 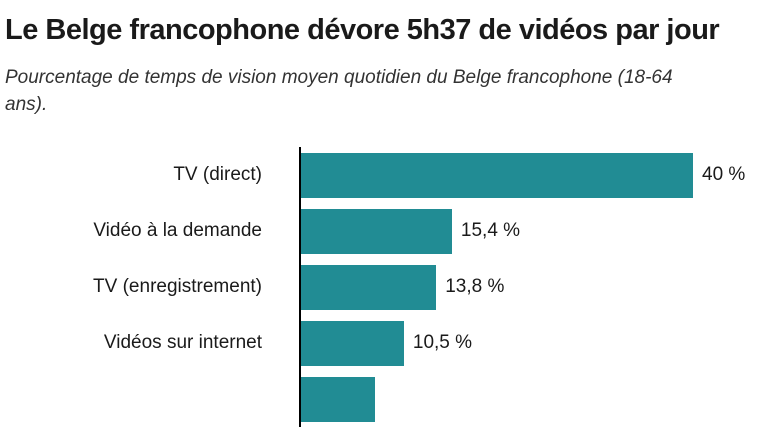 I want to click on bar-row-tv-enregistrement: TV (enregistrement) 13,8 %, so click(x=382, y=287).